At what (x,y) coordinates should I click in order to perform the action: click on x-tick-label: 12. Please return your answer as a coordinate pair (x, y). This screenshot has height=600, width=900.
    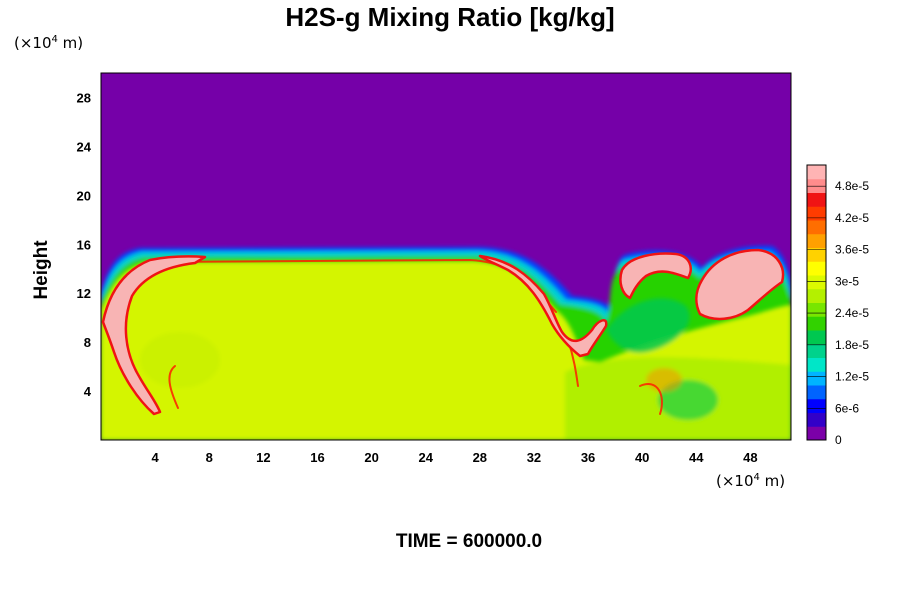
    Looking at the image, I should click on (263, 457).